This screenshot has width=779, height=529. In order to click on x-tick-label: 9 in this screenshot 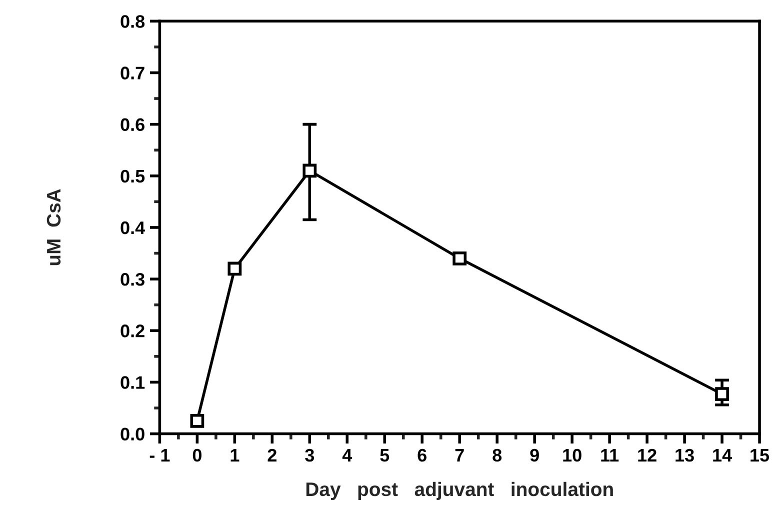, I will do `click(534, 455)`.